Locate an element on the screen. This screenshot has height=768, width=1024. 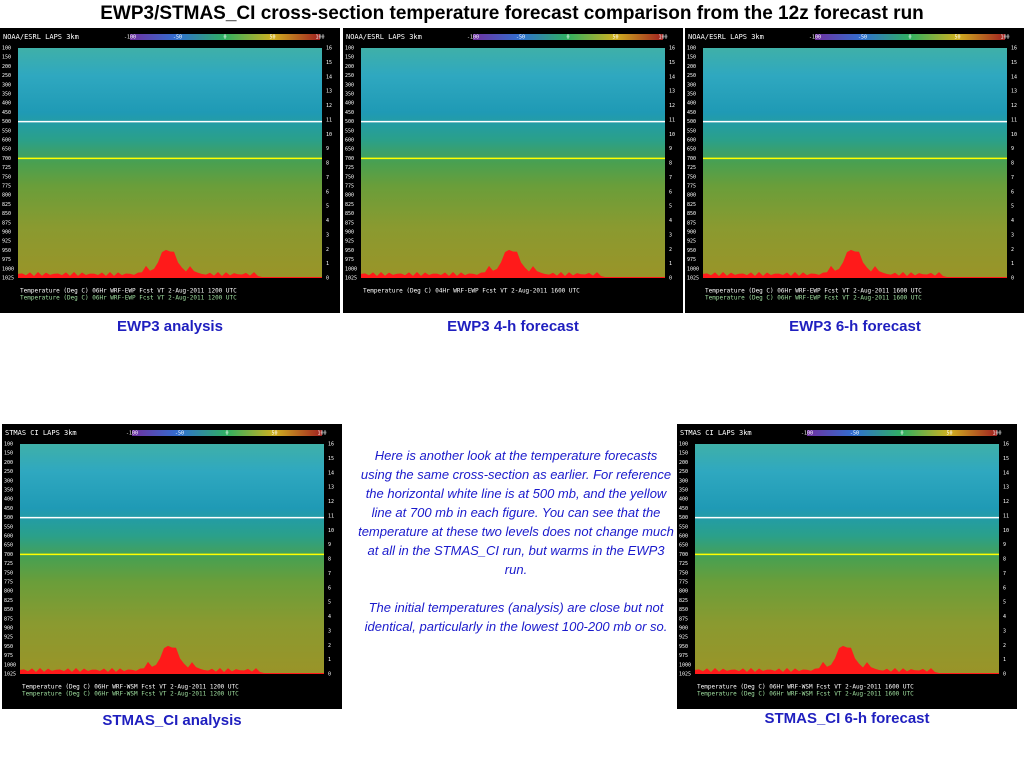
caption: EWP3 6-h forecast is located at coordinates (855, 326).